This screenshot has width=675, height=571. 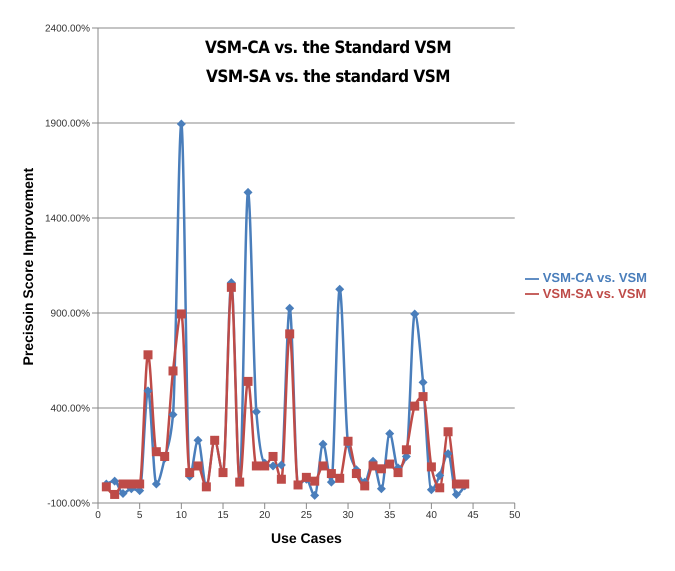 I want to click on x-tick-label: 30, so click(x=348, y=516).